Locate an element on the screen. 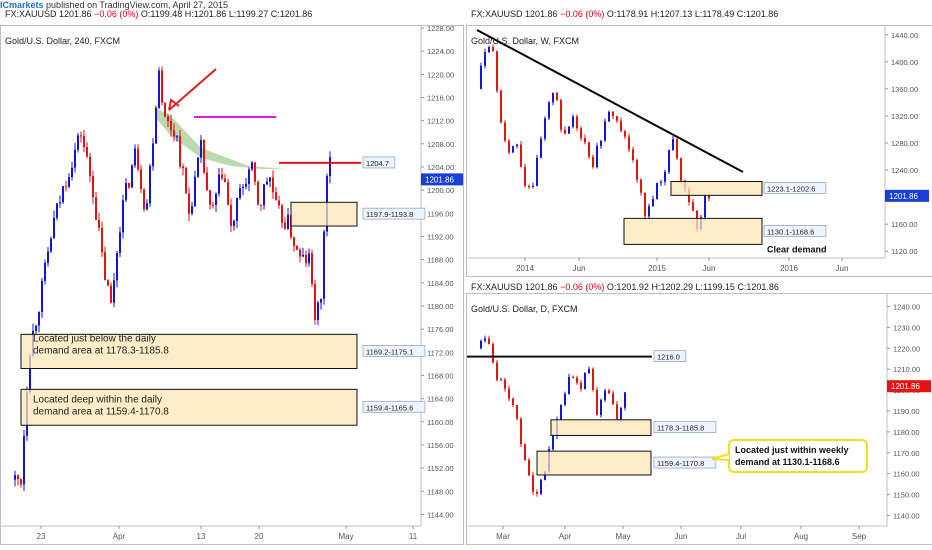  chart-title-daily: Gold/U.S. Dollar, D, FXCM is located at coordinates (524, 309).